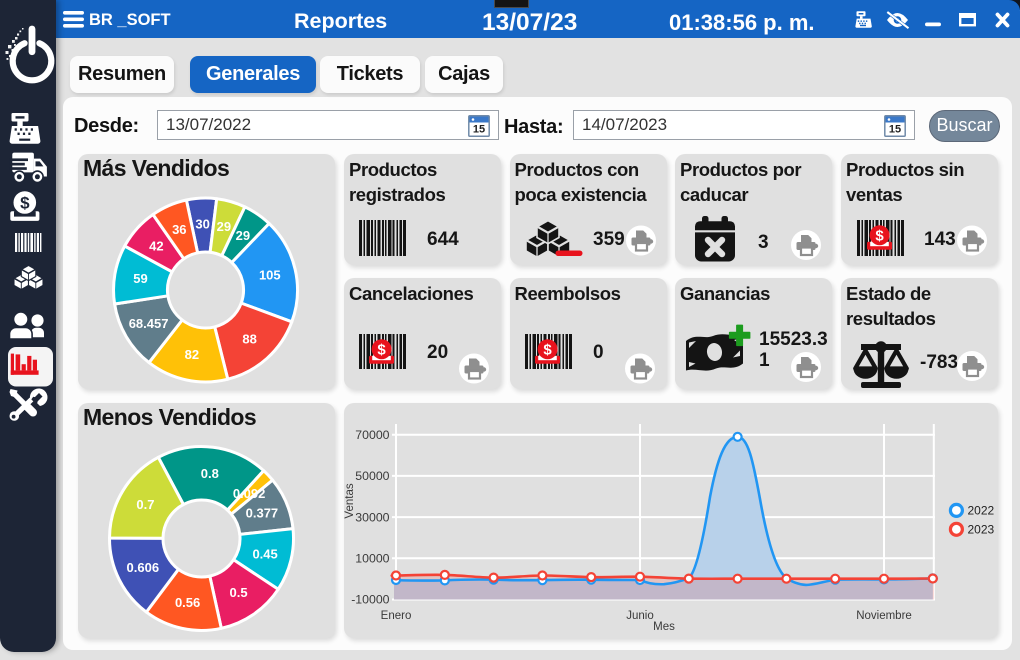  Describe the element at coordinates (437, 352) in the screenshot. I see `svg-text: 20` at that location.